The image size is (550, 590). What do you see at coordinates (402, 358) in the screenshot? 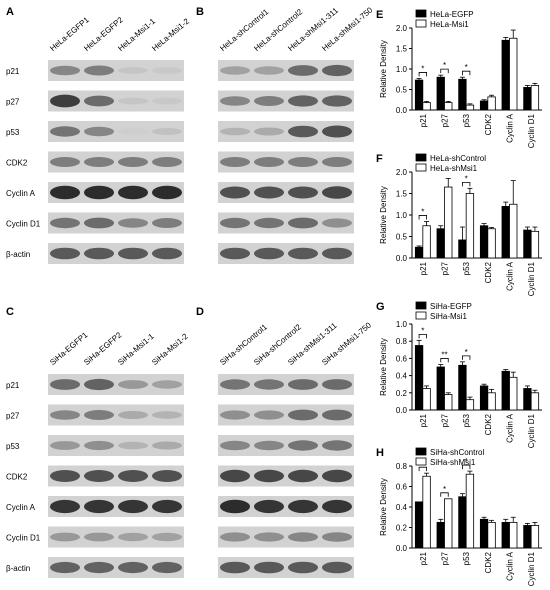
I see `y-tick-label: 0.6` at bounding box center [402, 358].